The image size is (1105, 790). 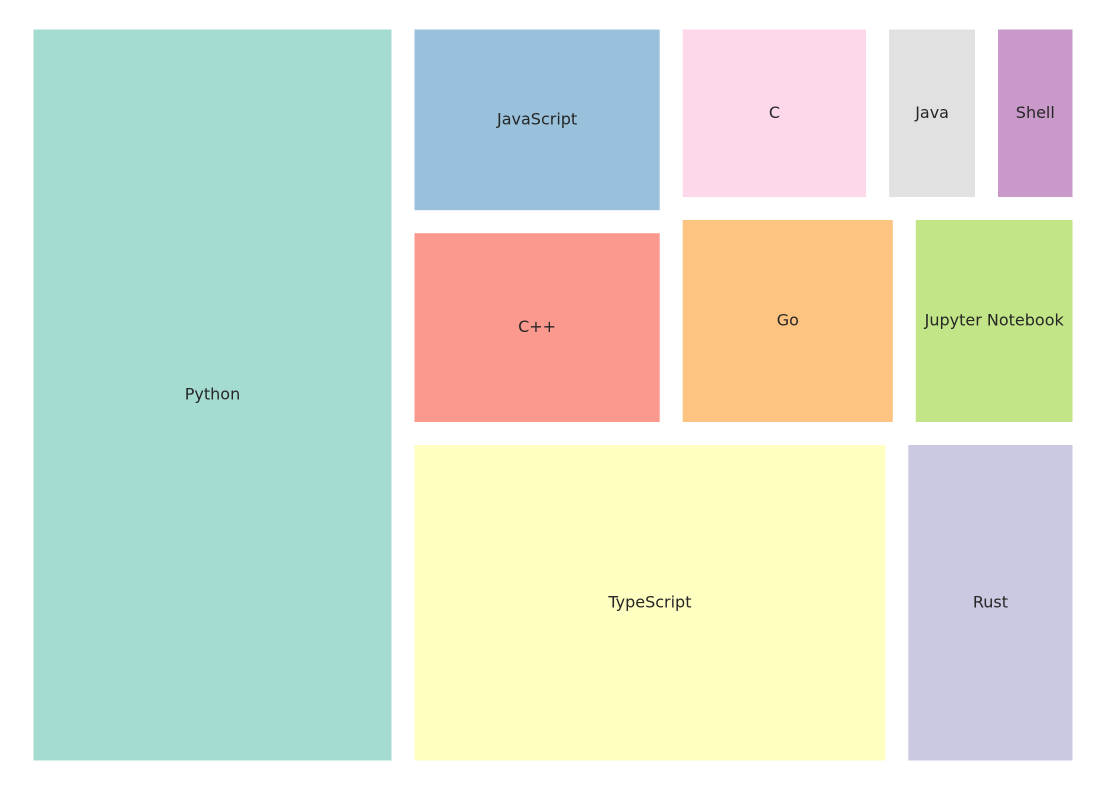 I want to click on tile-label-javascript: JavaScript, so click(x=536, y=118).